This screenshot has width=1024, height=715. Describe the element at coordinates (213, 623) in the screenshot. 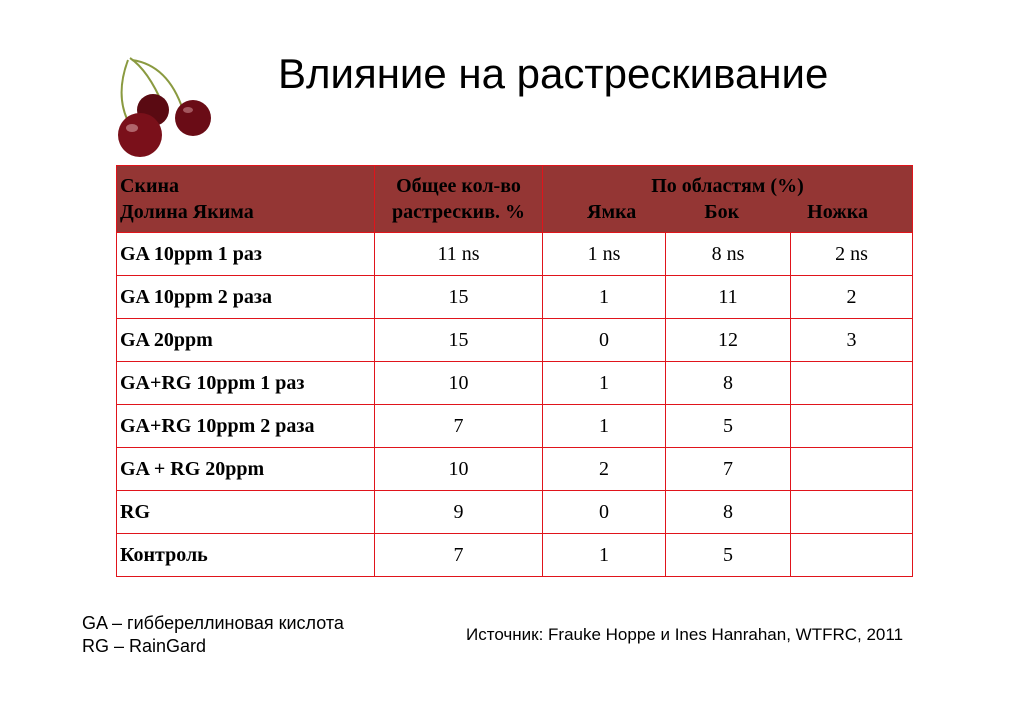

I see `legend-ga: GA – гиббереллиновая кислота` at that location.